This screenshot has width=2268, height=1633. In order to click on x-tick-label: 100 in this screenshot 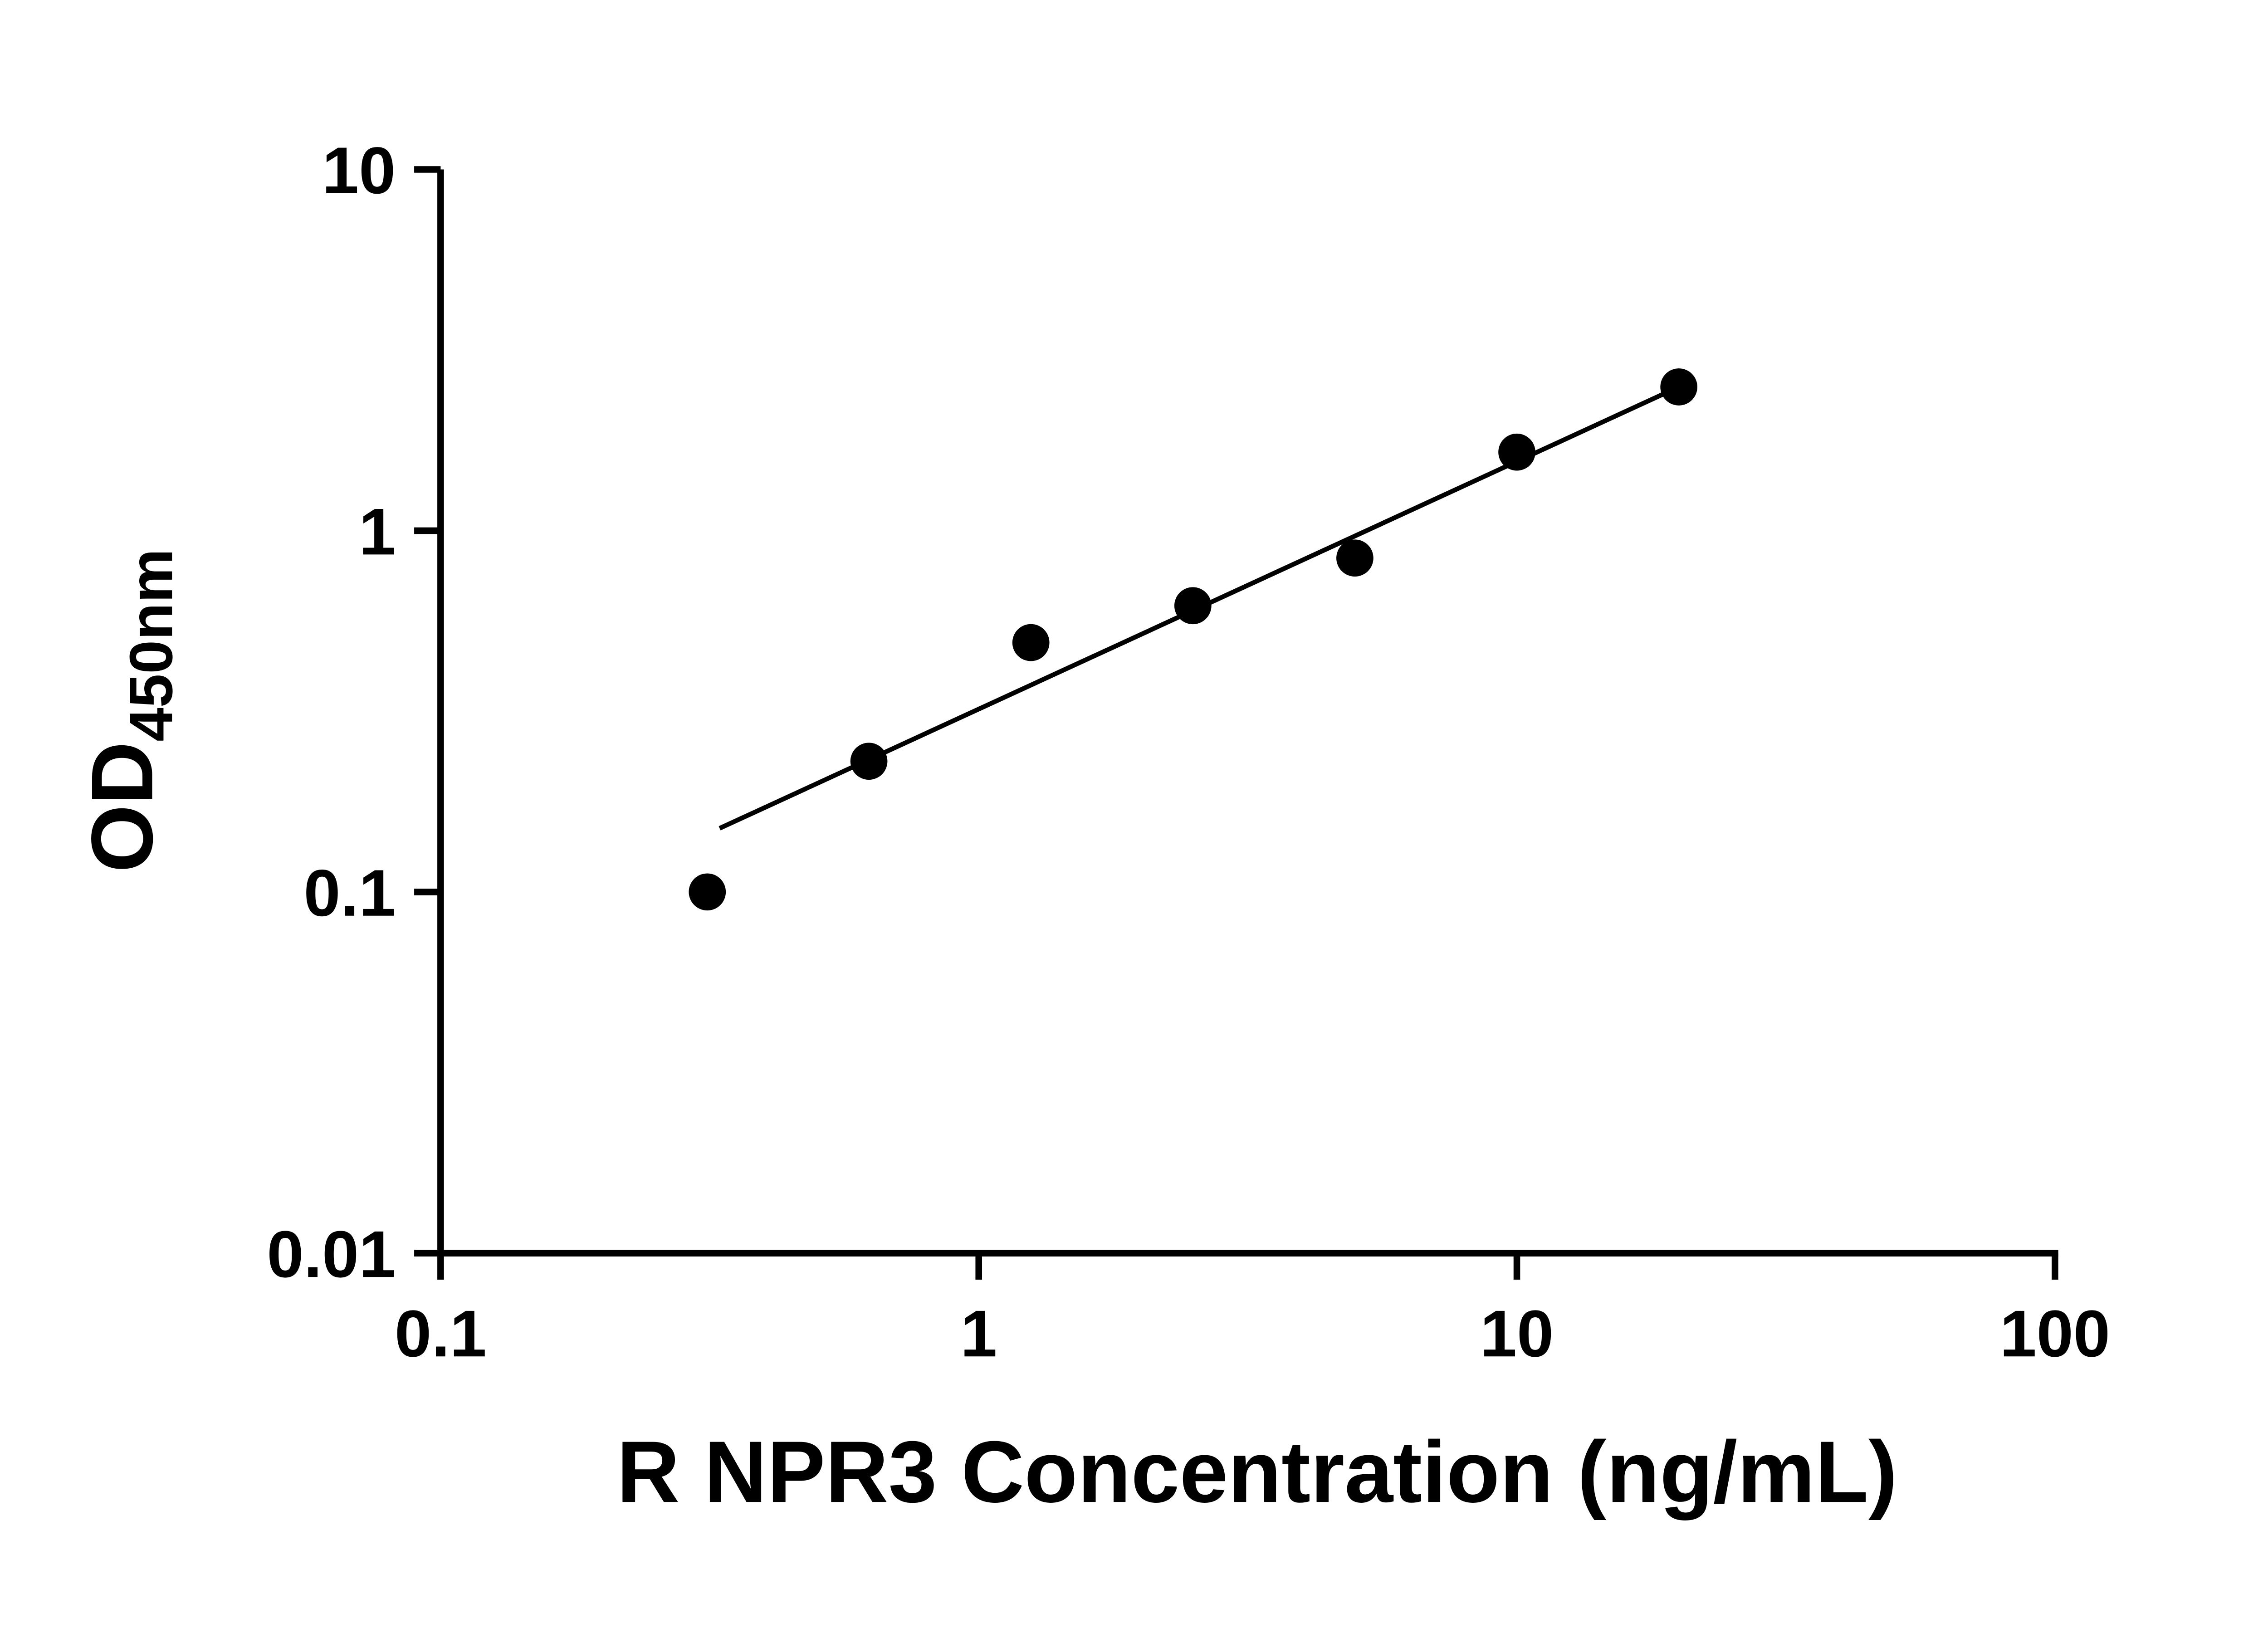, I will do `click(2055, 1333)`.